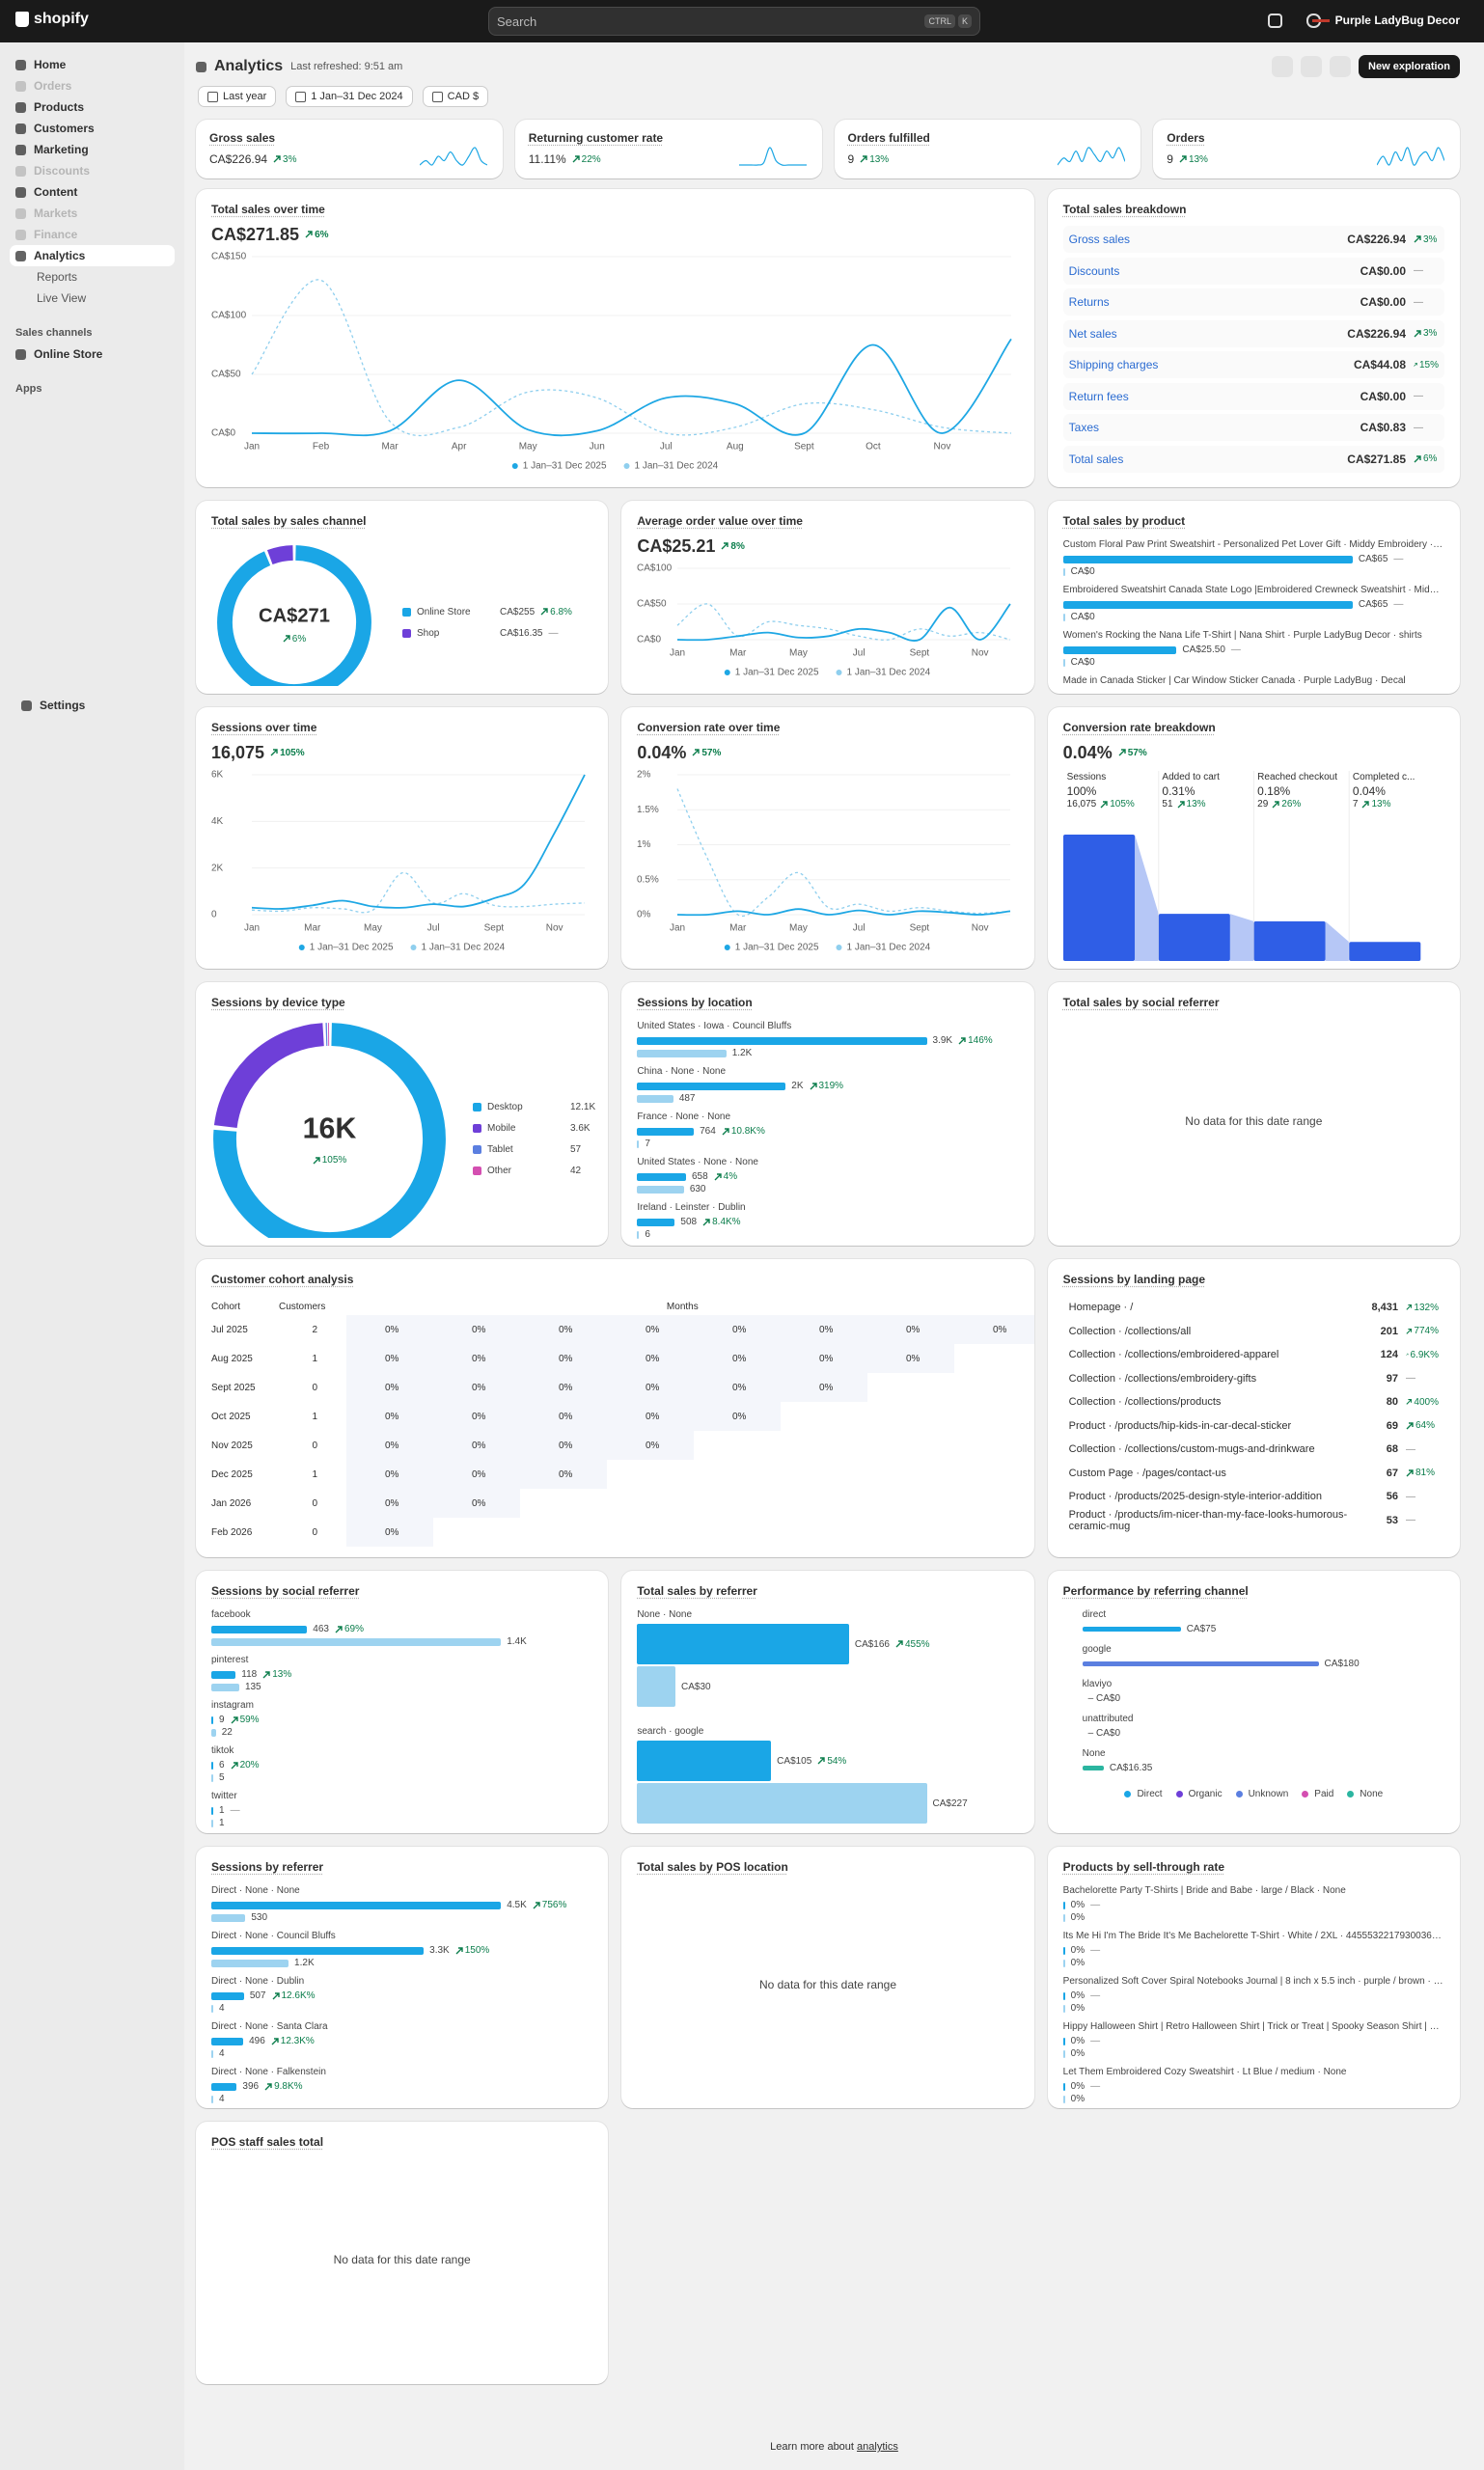  I want to click on channel-name: google, so click(1097, 1649).